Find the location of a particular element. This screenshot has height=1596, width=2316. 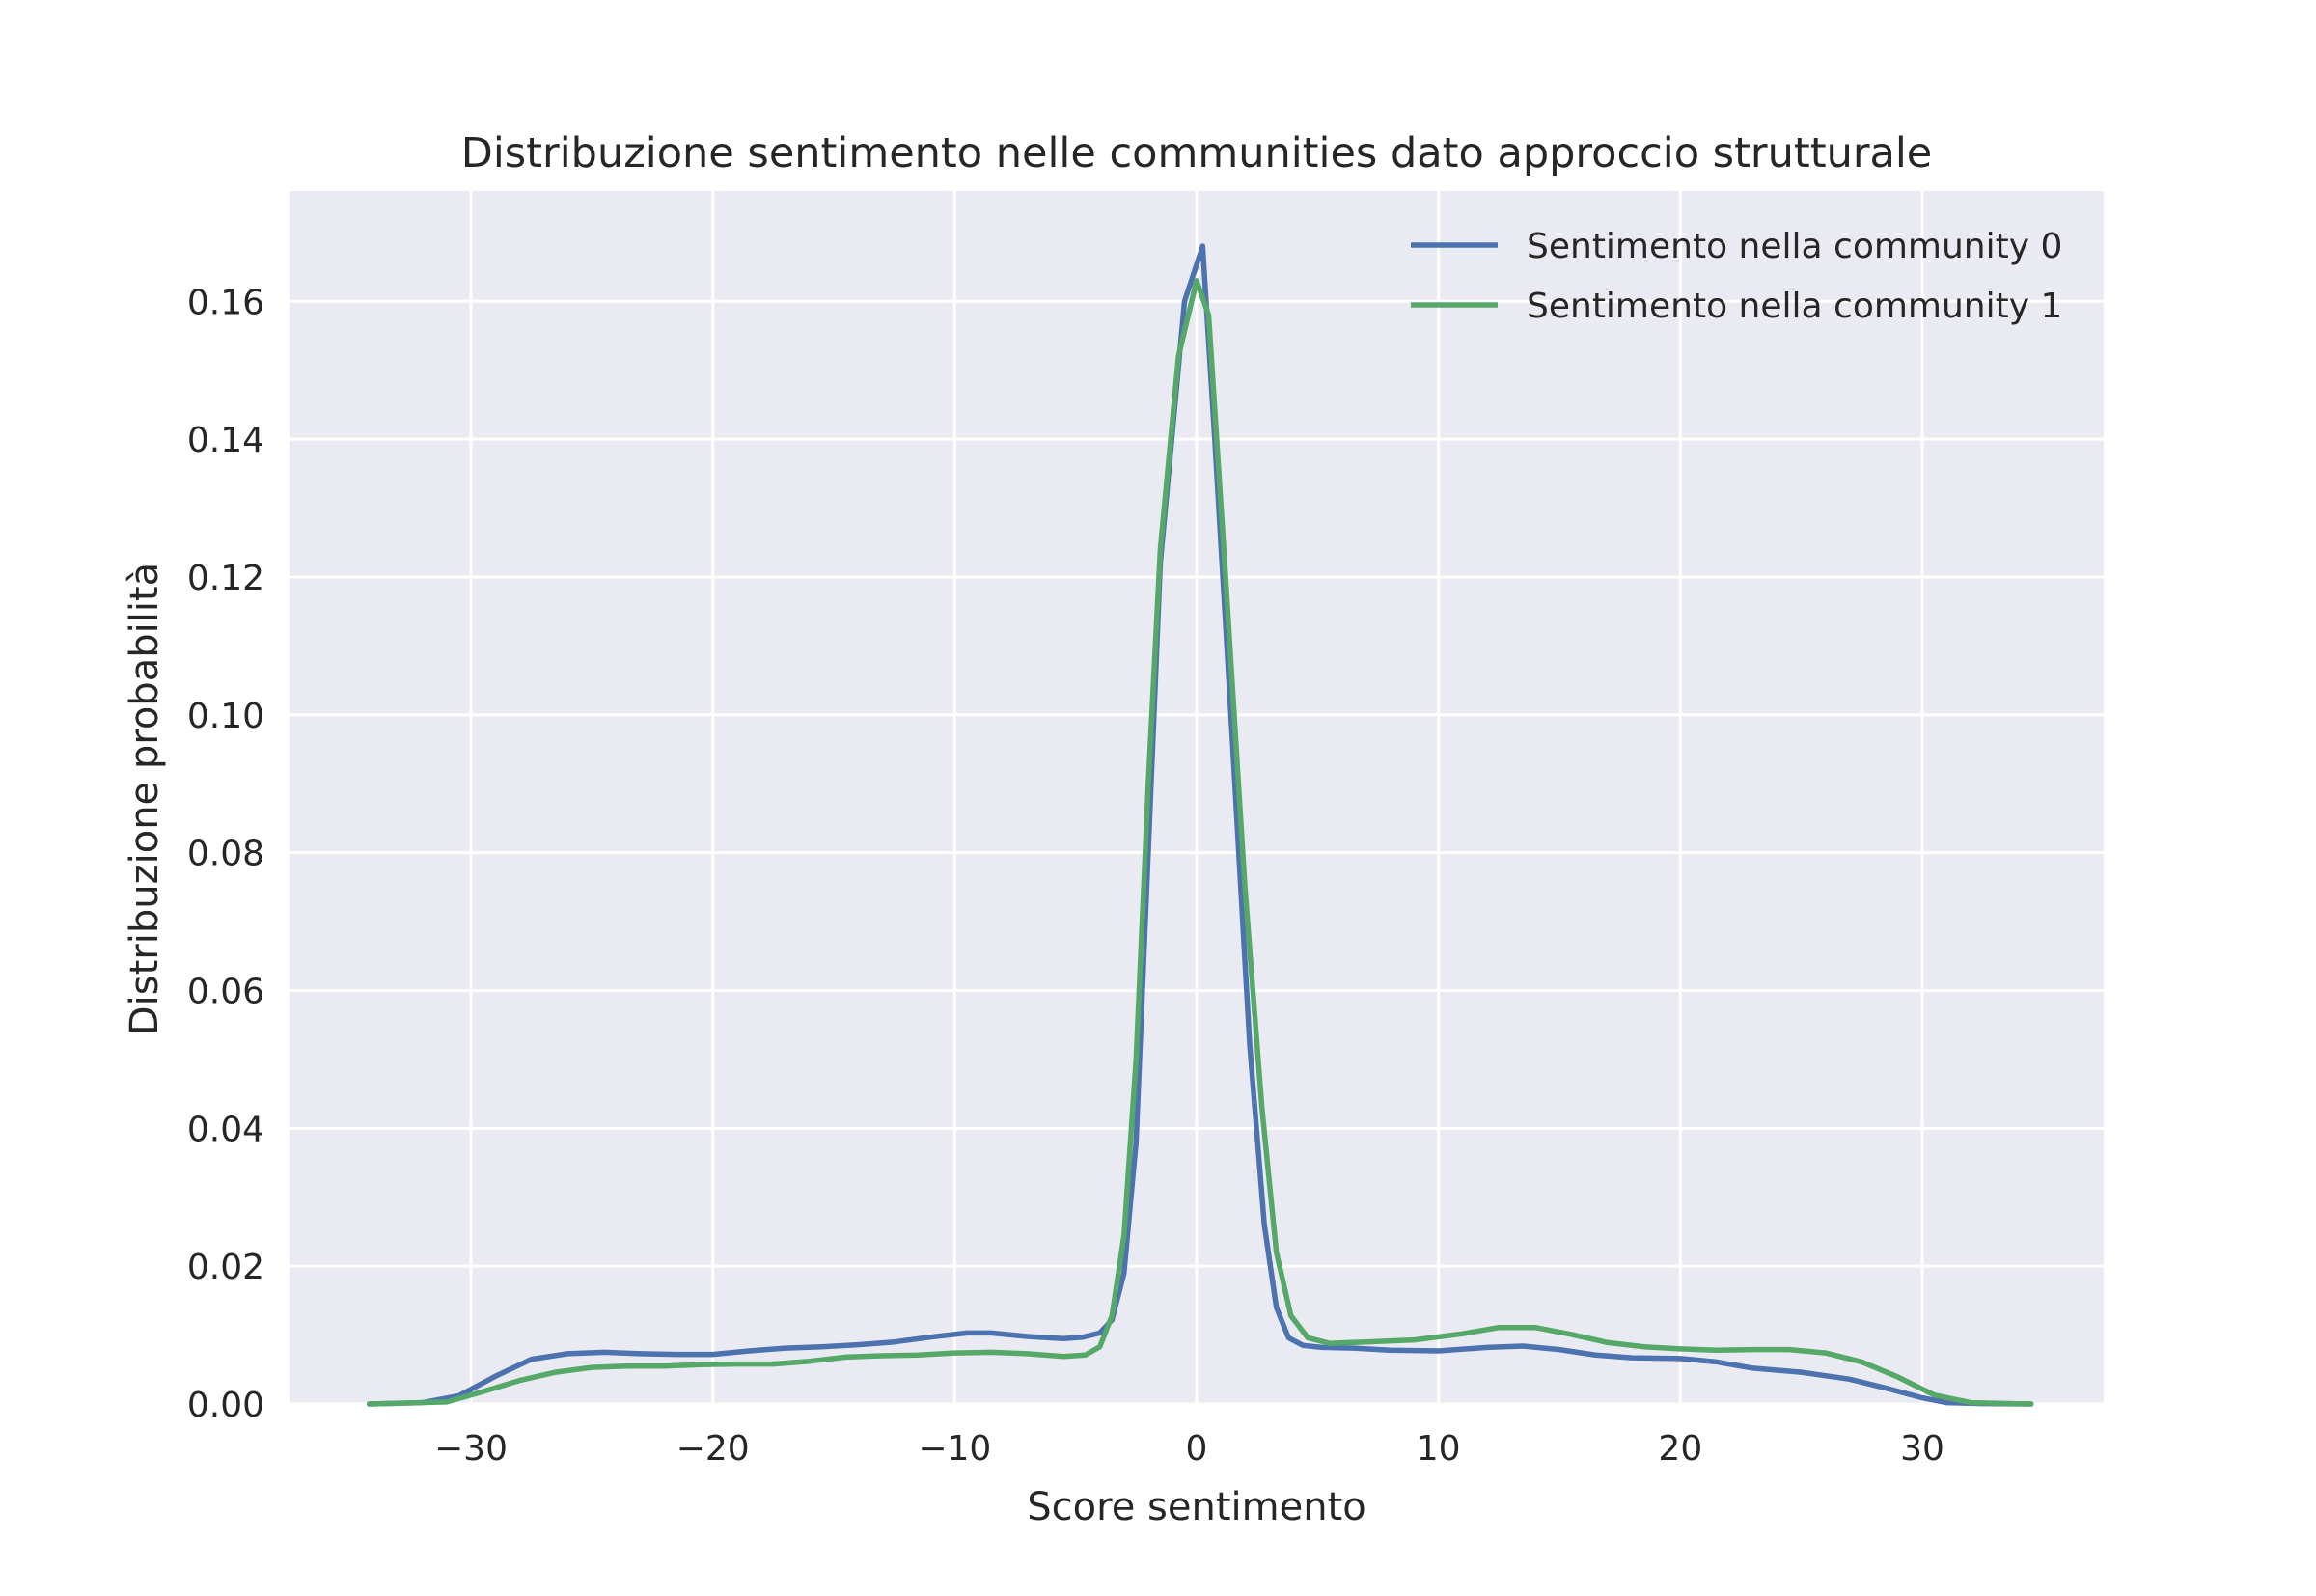

legend-label-1: Sentimento nella community 1 is located at coordinates (1794, 307).